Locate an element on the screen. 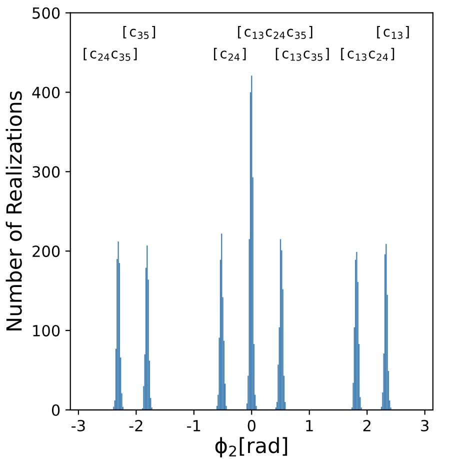 This screenshot has height=459, width=463. x-tick-label: -1 is located at coordinates (193, 426).